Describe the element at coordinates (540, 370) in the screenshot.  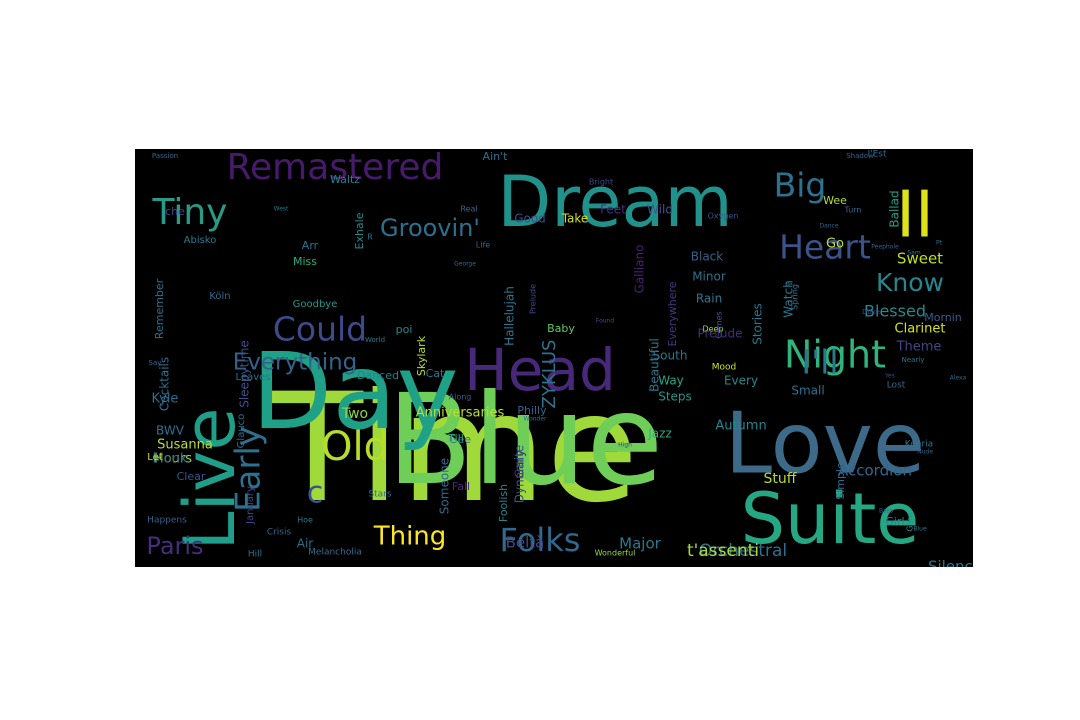
I see `word-cloud-word: Head` at that location.